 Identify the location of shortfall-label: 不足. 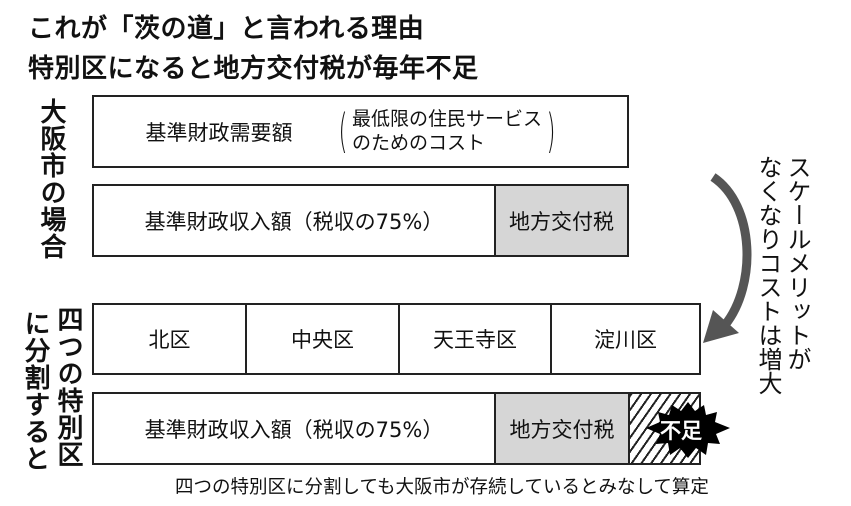
(681, 431).